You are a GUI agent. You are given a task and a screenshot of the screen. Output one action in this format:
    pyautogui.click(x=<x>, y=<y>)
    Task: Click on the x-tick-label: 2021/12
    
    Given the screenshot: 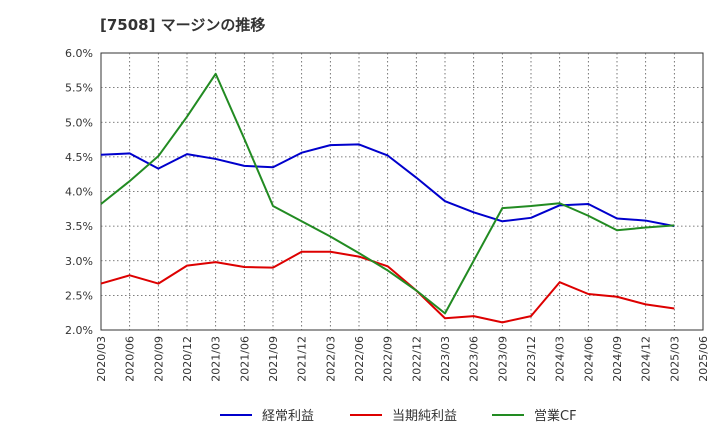 What is the action you would take?
    pyautogui.click(x=302, y=359)
    